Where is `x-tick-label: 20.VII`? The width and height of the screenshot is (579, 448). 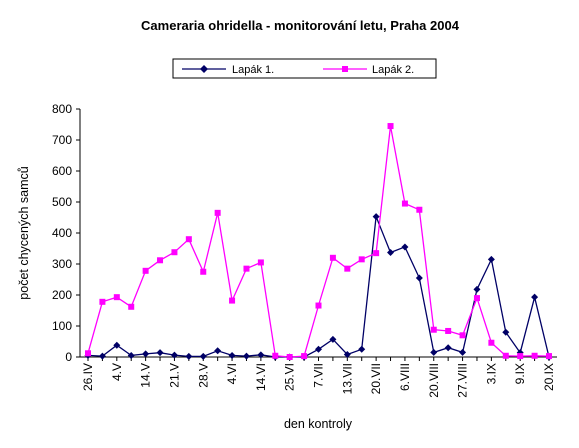
x-tick-label: 20.VII is located at coordinates (376, 378).